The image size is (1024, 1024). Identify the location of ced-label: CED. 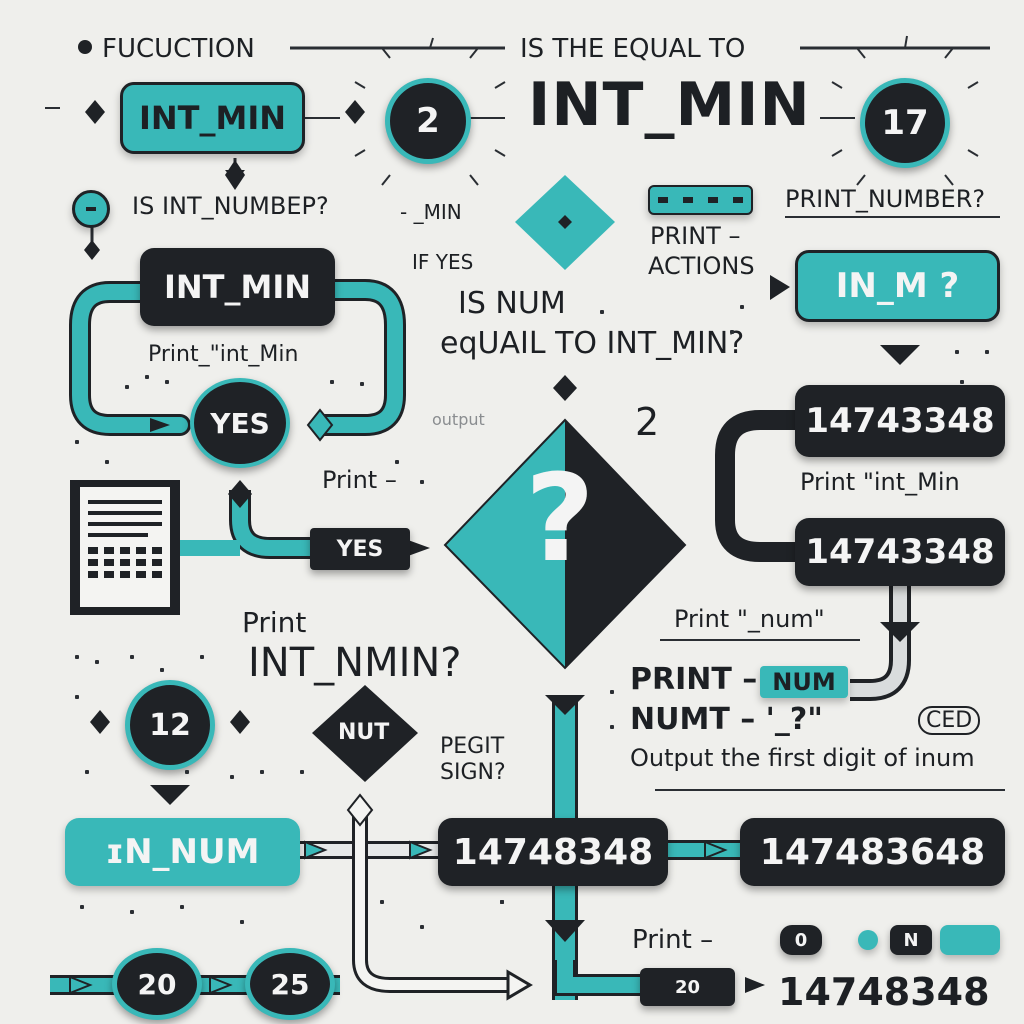
(949, 720).